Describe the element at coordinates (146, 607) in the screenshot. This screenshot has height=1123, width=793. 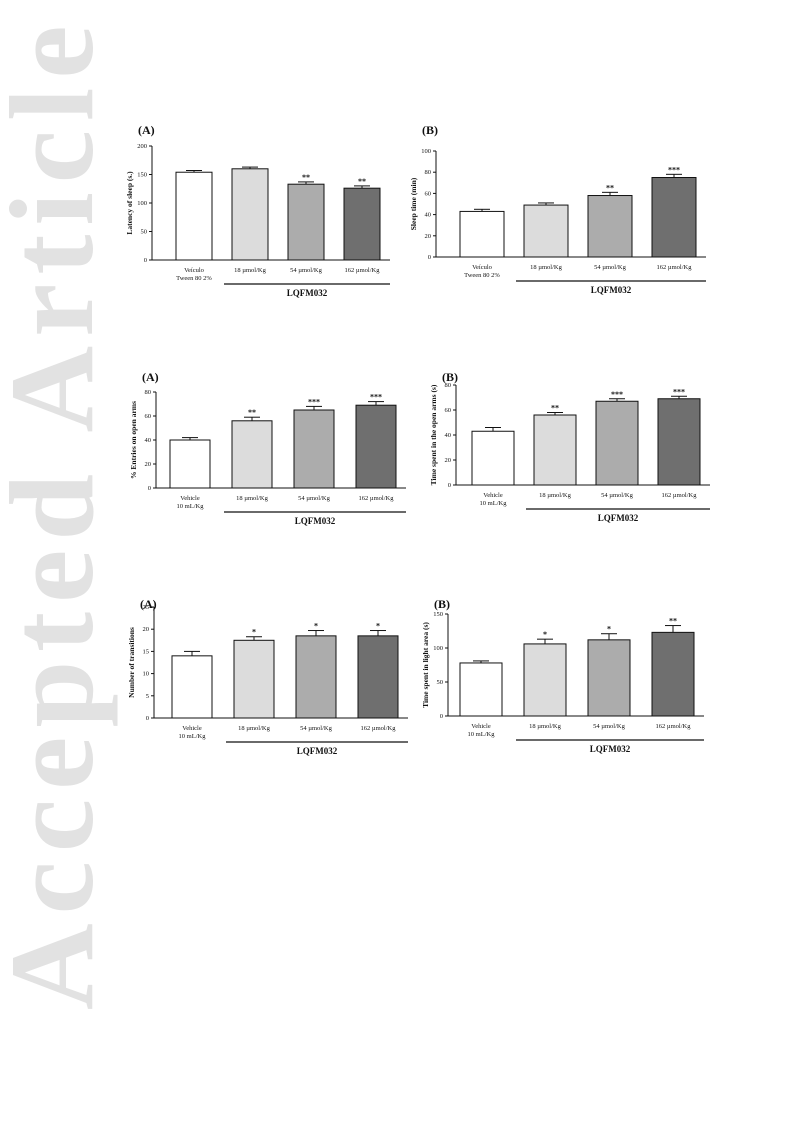
I see `y-tick-label: 25` at that location.